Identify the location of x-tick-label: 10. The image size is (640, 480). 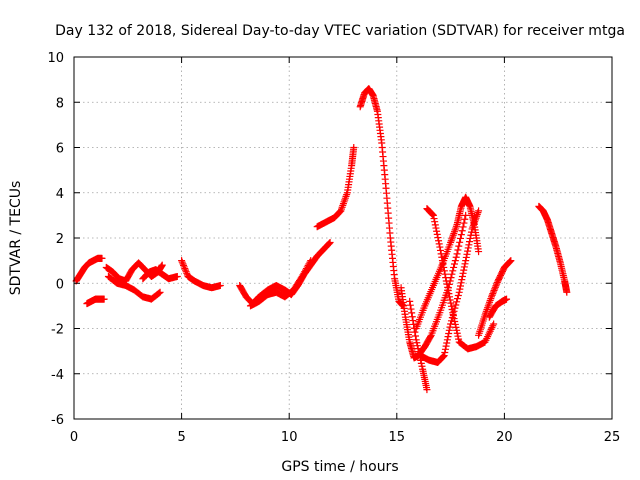
(289, 437).